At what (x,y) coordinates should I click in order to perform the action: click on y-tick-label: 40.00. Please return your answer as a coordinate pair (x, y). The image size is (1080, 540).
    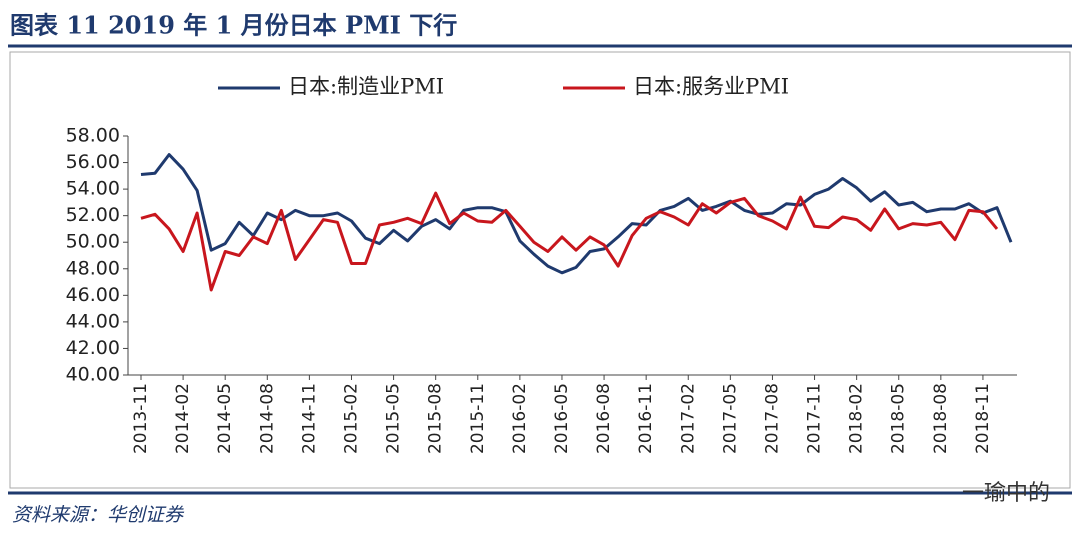
    Looking at the image, I should click on (93, 375).